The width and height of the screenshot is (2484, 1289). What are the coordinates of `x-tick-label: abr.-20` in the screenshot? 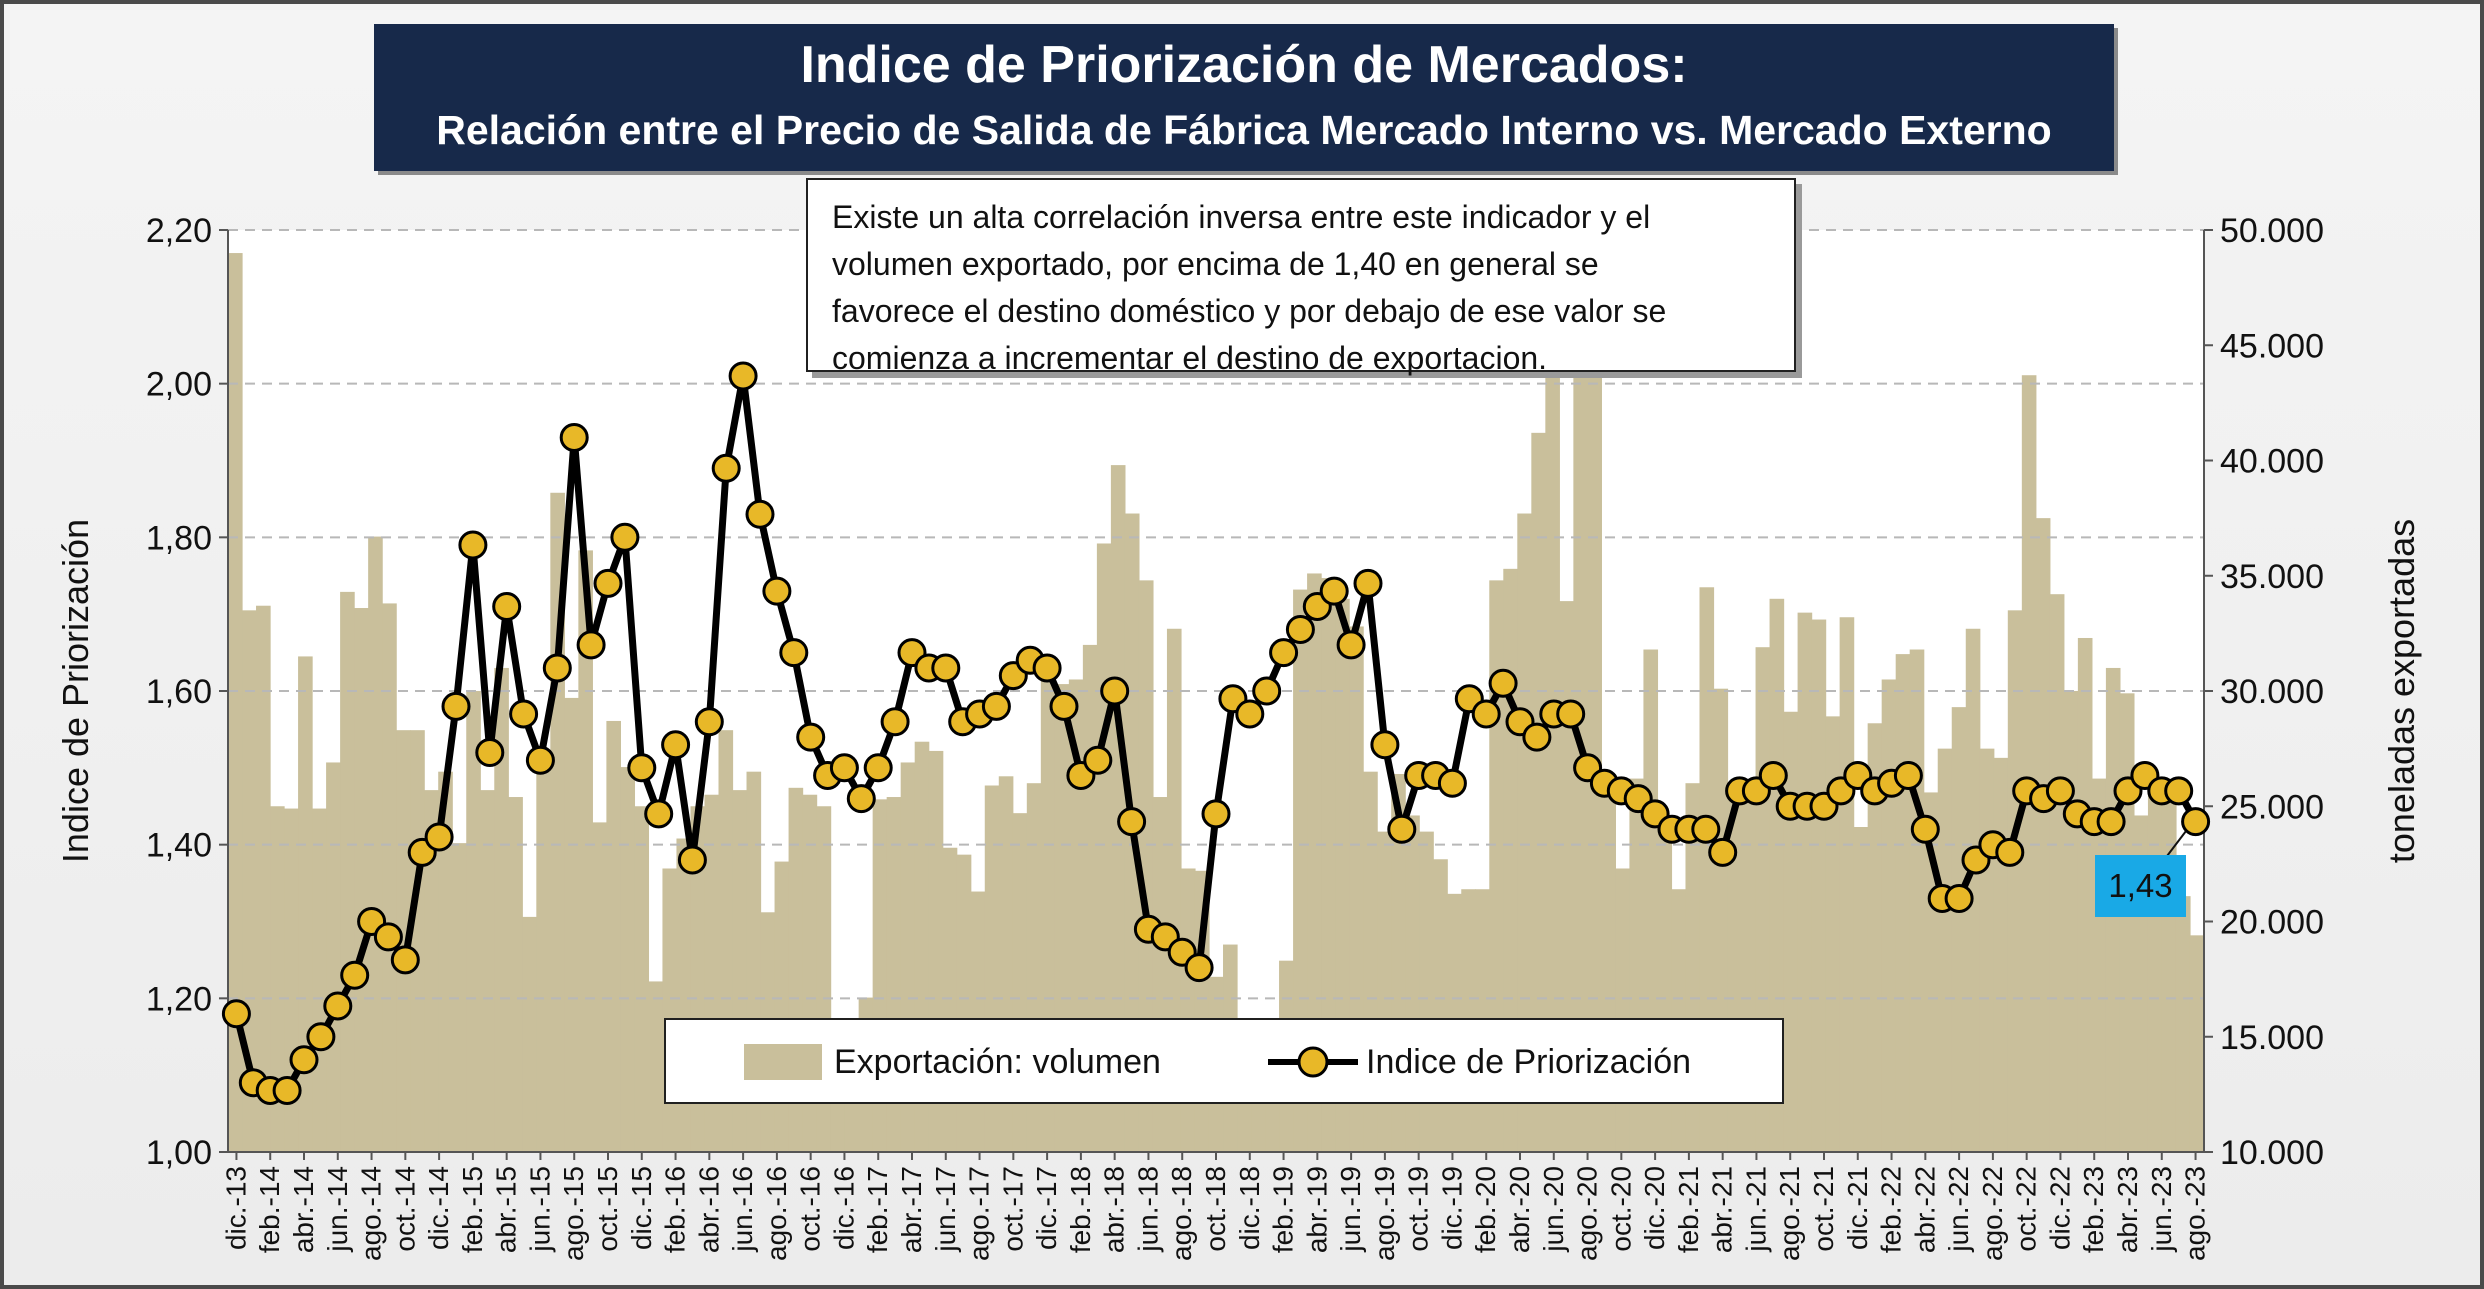 It's located at (1519, 1209).